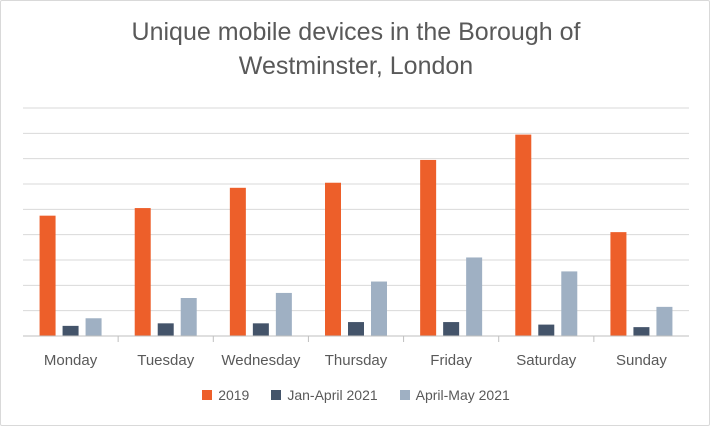 This screenshot has height=427, width=710. What do you see at coordinates (332, 395) in the screenshot?
I see `legend-label: Jan-April 2021` at bounding box center [332, 395].